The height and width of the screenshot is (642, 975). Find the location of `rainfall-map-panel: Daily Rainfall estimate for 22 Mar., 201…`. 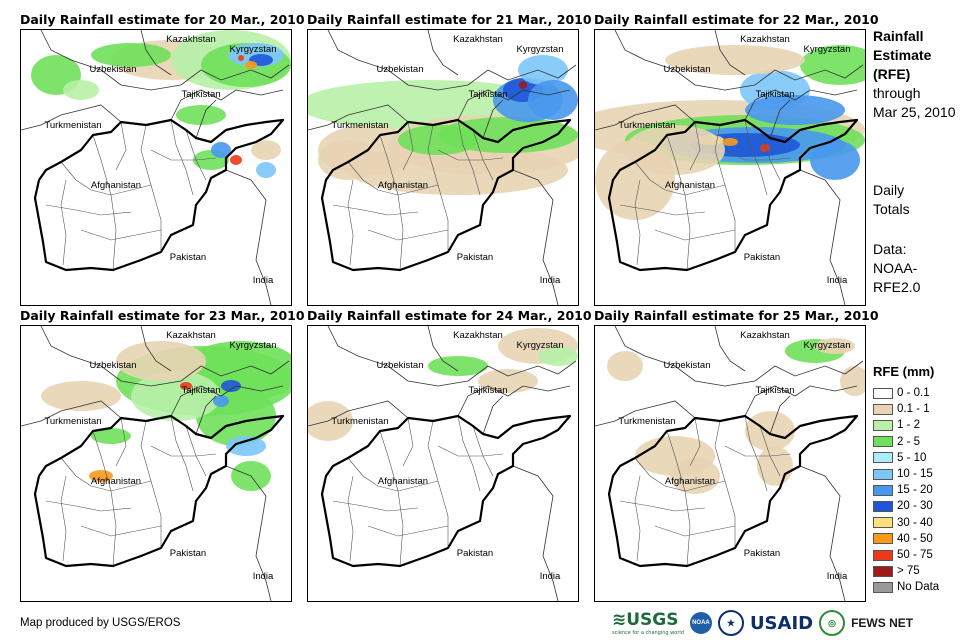

rainfall-map-panel: Daily Rainfall estimate for 22 Mar., 201… is located at coordinates (736, 160).